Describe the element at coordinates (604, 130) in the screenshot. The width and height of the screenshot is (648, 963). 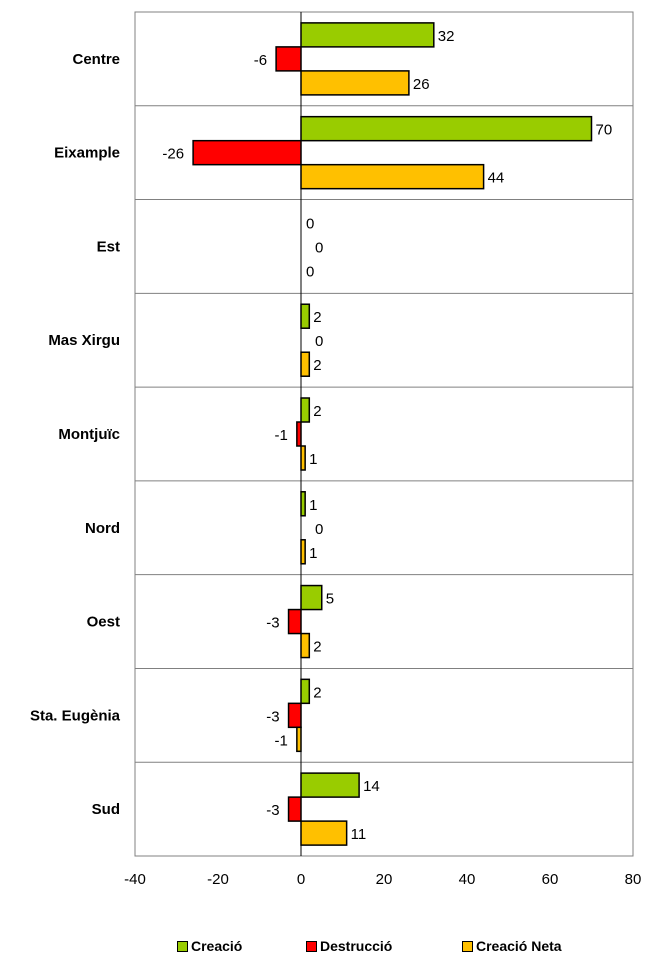
I see `data-label: 70` at that location.